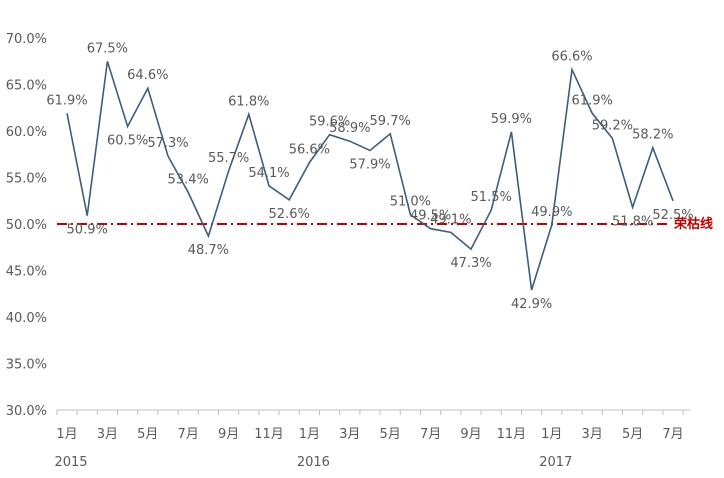 The width and height of the screenshot is (724, 478). I want to click on data-label: 67.5%, so click(107, 48).